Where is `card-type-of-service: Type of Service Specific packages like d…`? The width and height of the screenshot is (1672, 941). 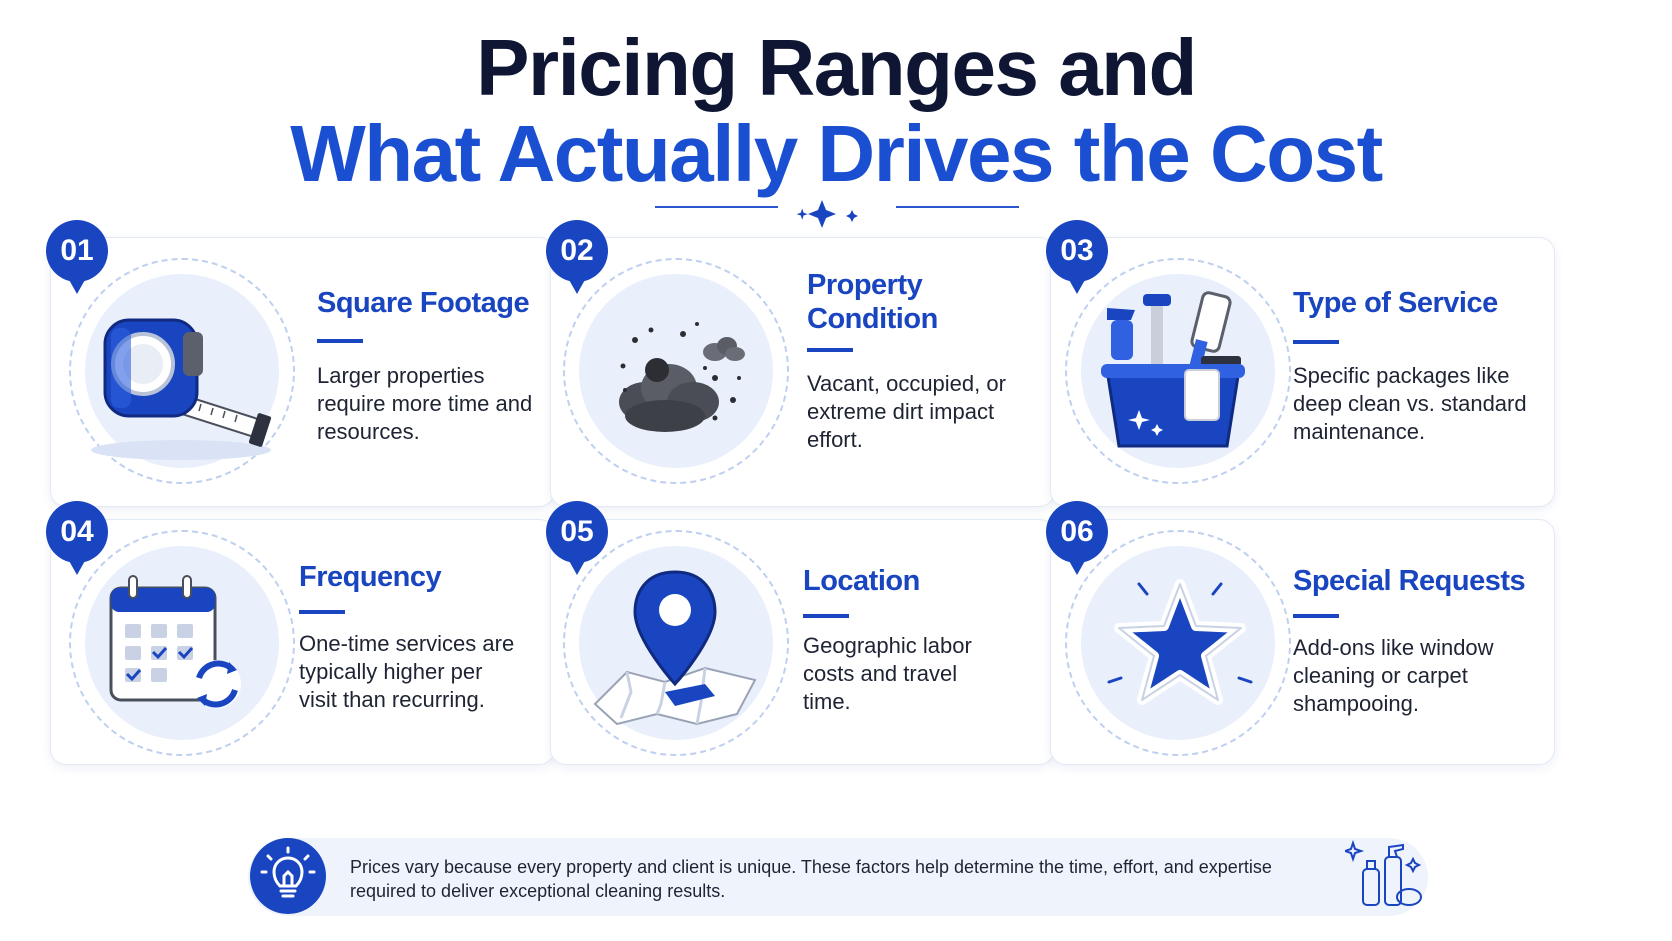 card-type-of-service: Type of Service Specific packages like d… is located at coordinates (1302, 372).